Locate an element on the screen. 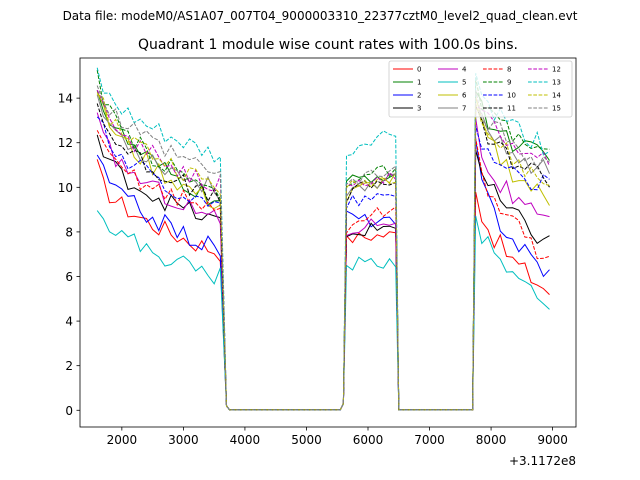  legend-label-4: 4 is located at coordinates (464, 70).